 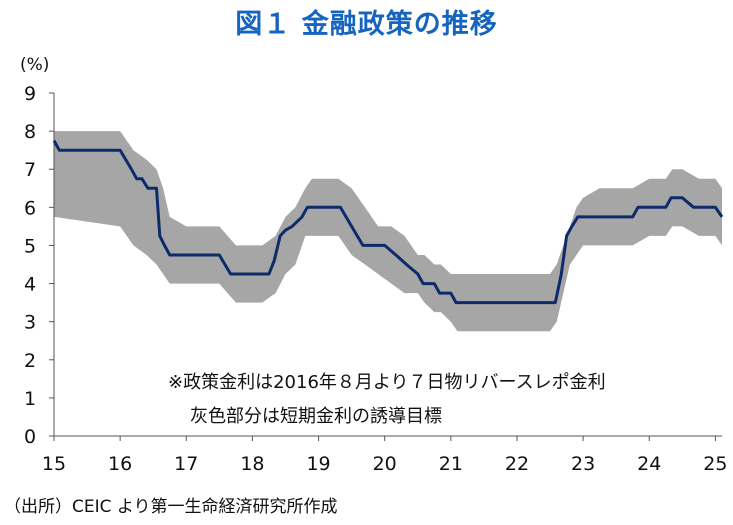 I want to click on y-tick-label: 6, so click(x=30, y=208).